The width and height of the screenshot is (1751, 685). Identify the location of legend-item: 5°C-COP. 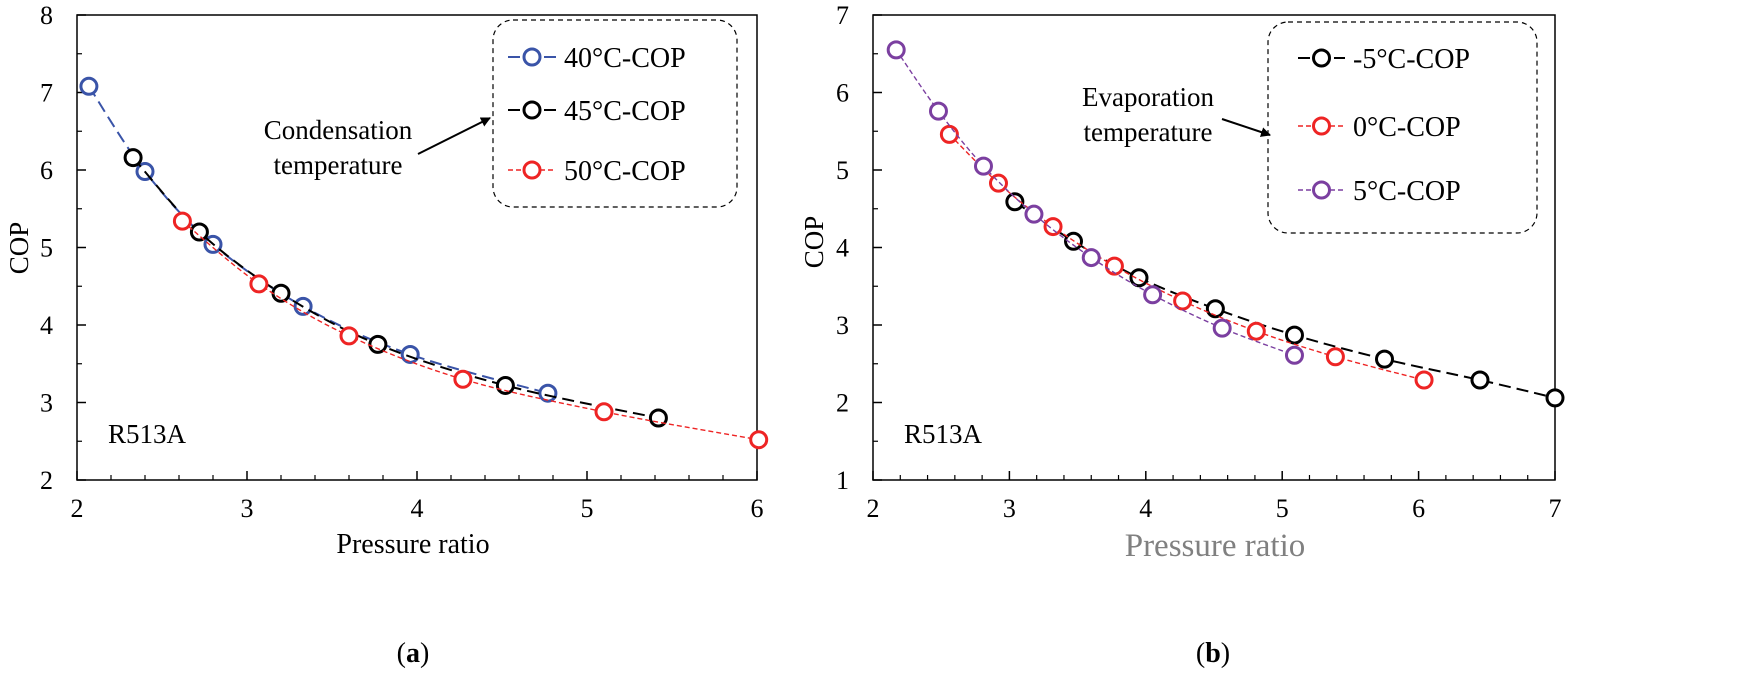
(1379, 191).